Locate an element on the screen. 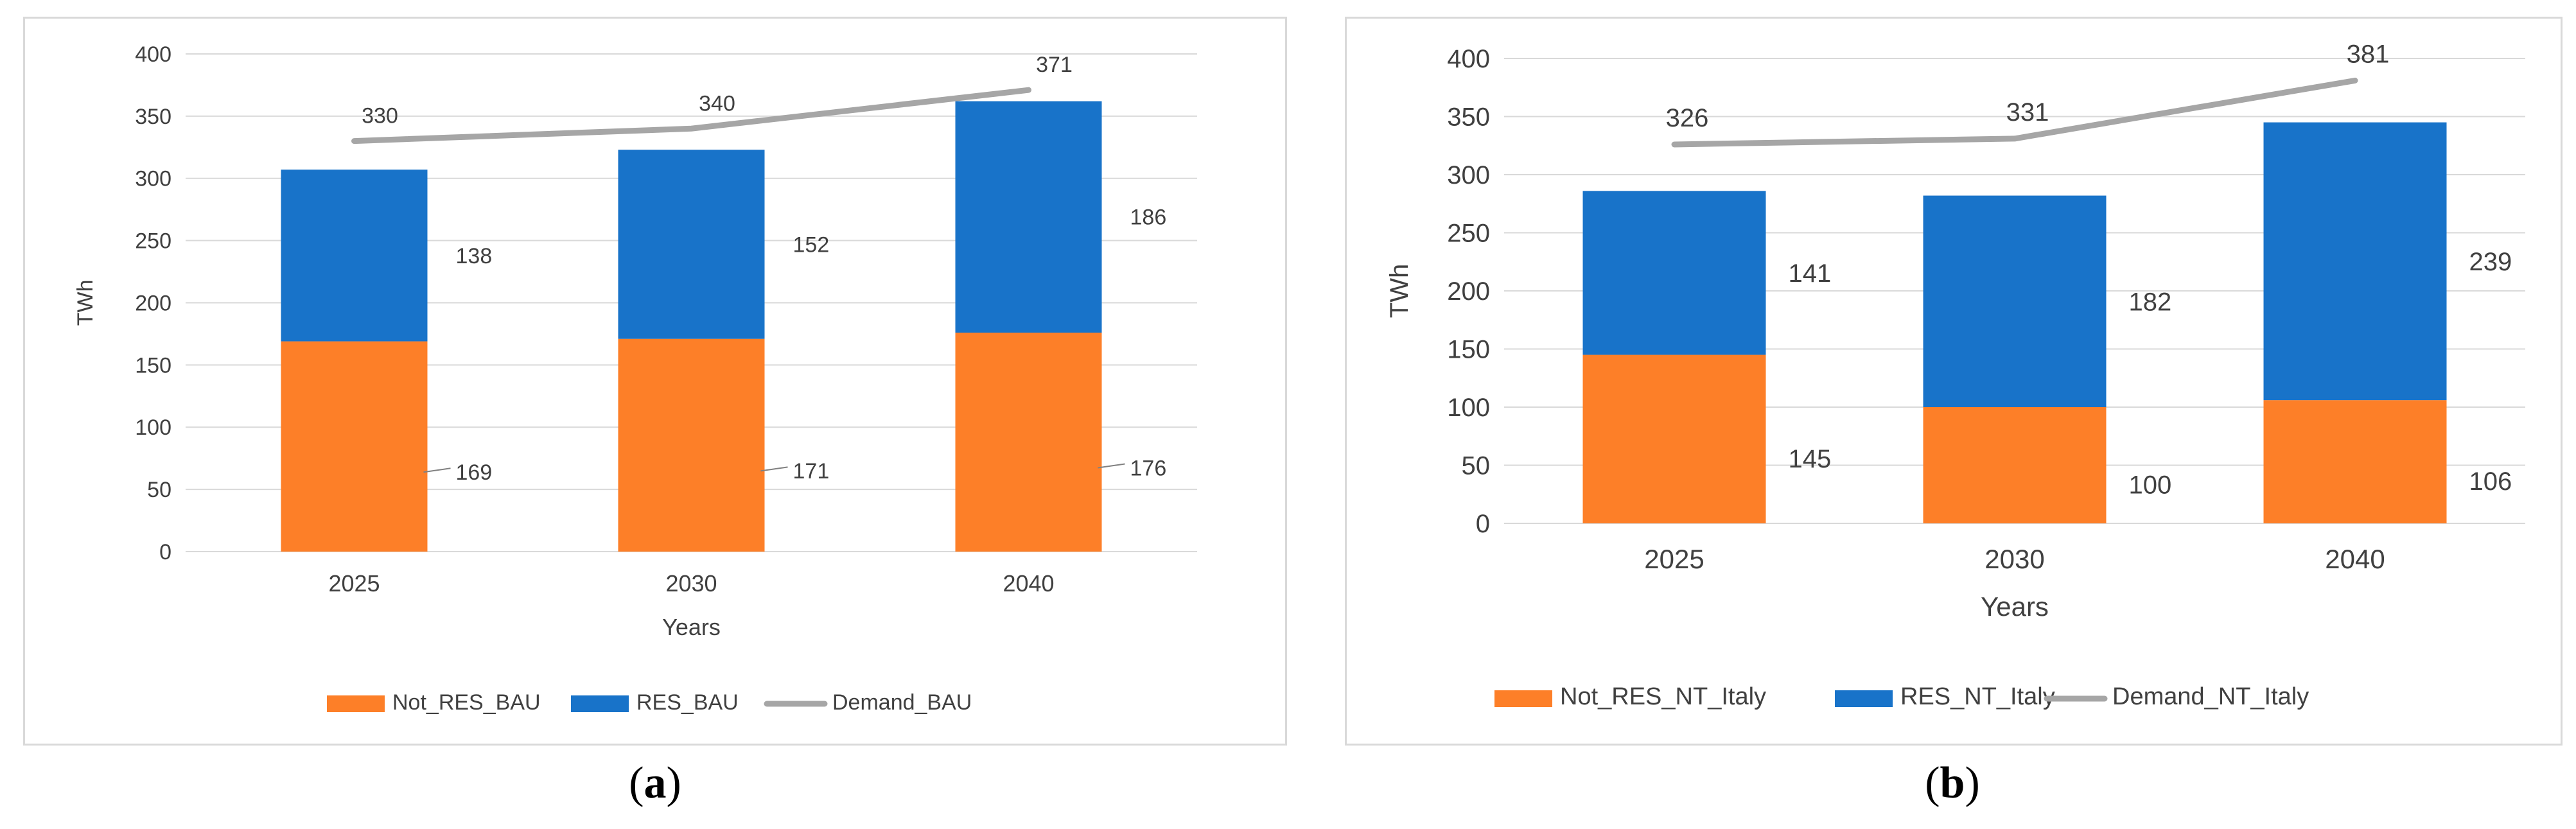 Image resolution: width=2576 pixels, height=829 pixels. legend-label: Demand_BAU is located at coordinates (902, 702).